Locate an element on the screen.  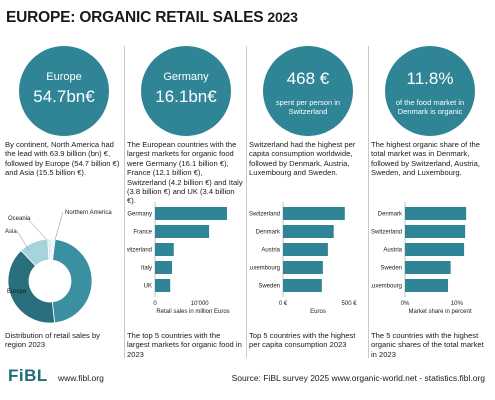
circle-subtext: spent per person in Switzerland is located at coordinates (308, 107).